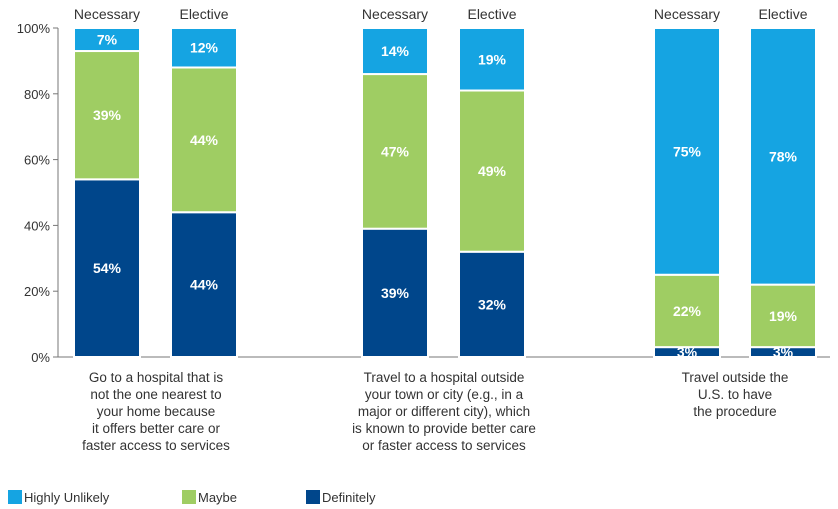 This screenshot has width=838, height=509. I want to click on data-label: 49%, so click(492, 171).